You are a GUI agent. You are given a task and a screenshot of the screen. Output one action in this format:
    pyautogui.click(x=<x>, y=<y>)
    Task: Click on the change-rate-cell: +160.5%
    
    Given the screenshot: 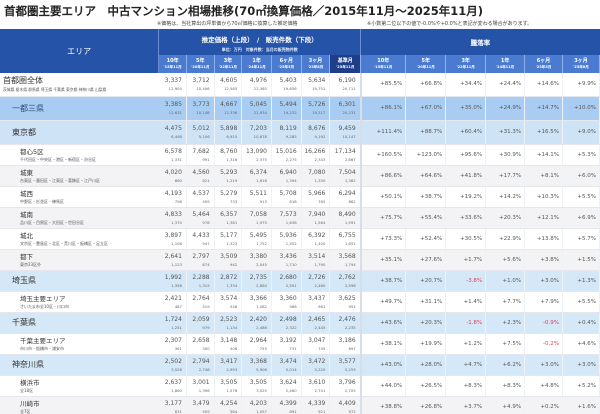 What is the action you would take?
    pyautogui.click(x=383, y=155)
    